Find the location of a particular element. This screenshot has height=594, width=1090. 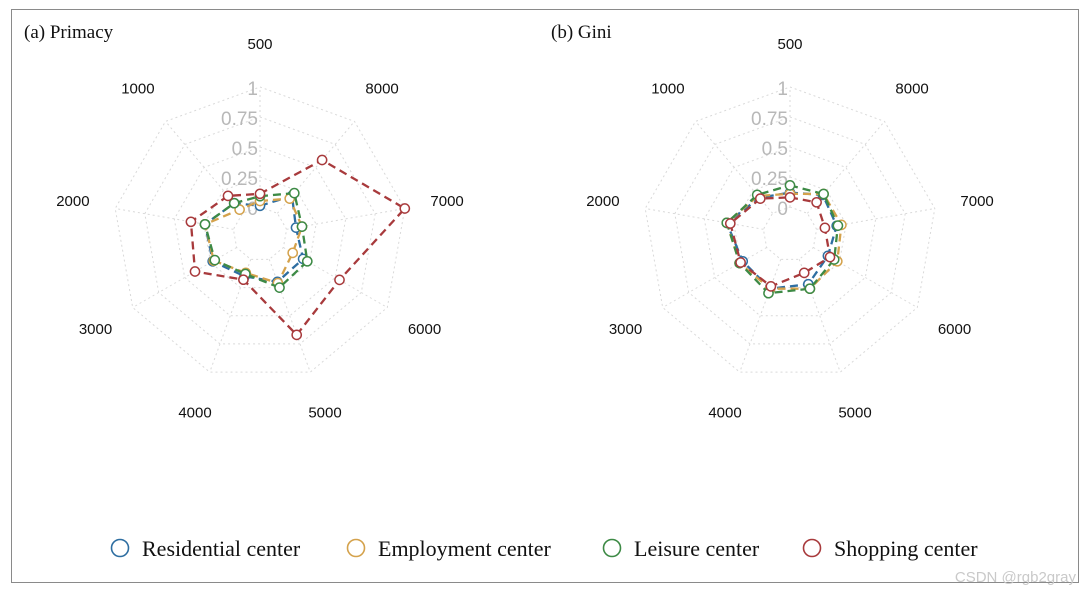

legend-label: Employment center is located at coordinates (465, 548).